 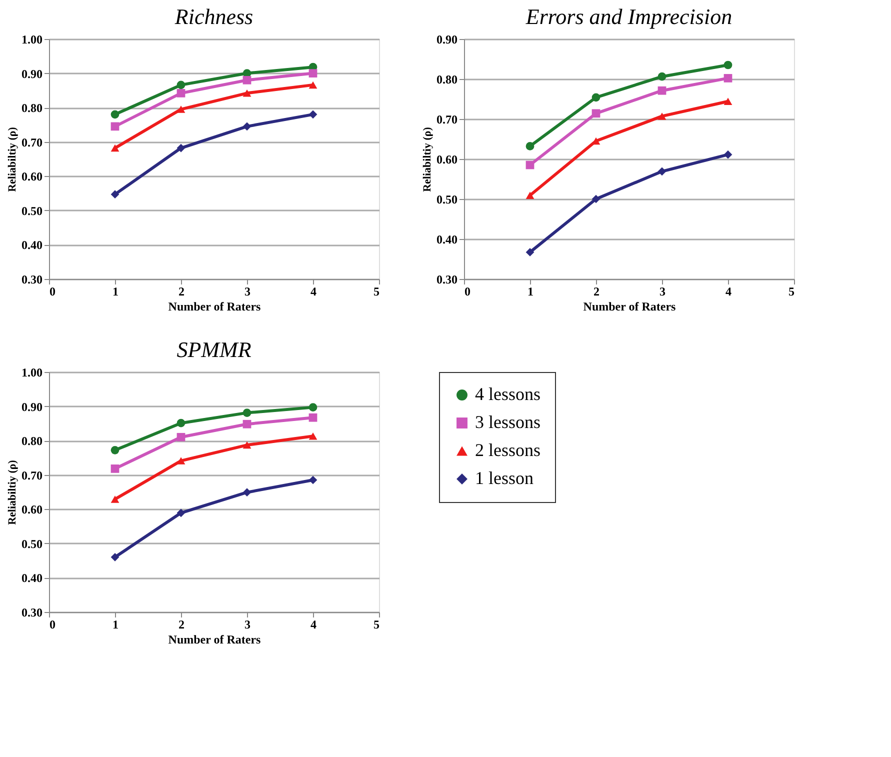 What do you see at coordinates (508, 422) in the screenshot?
I see `legend-label: 3 lessons` at bounding box center [508, 422].